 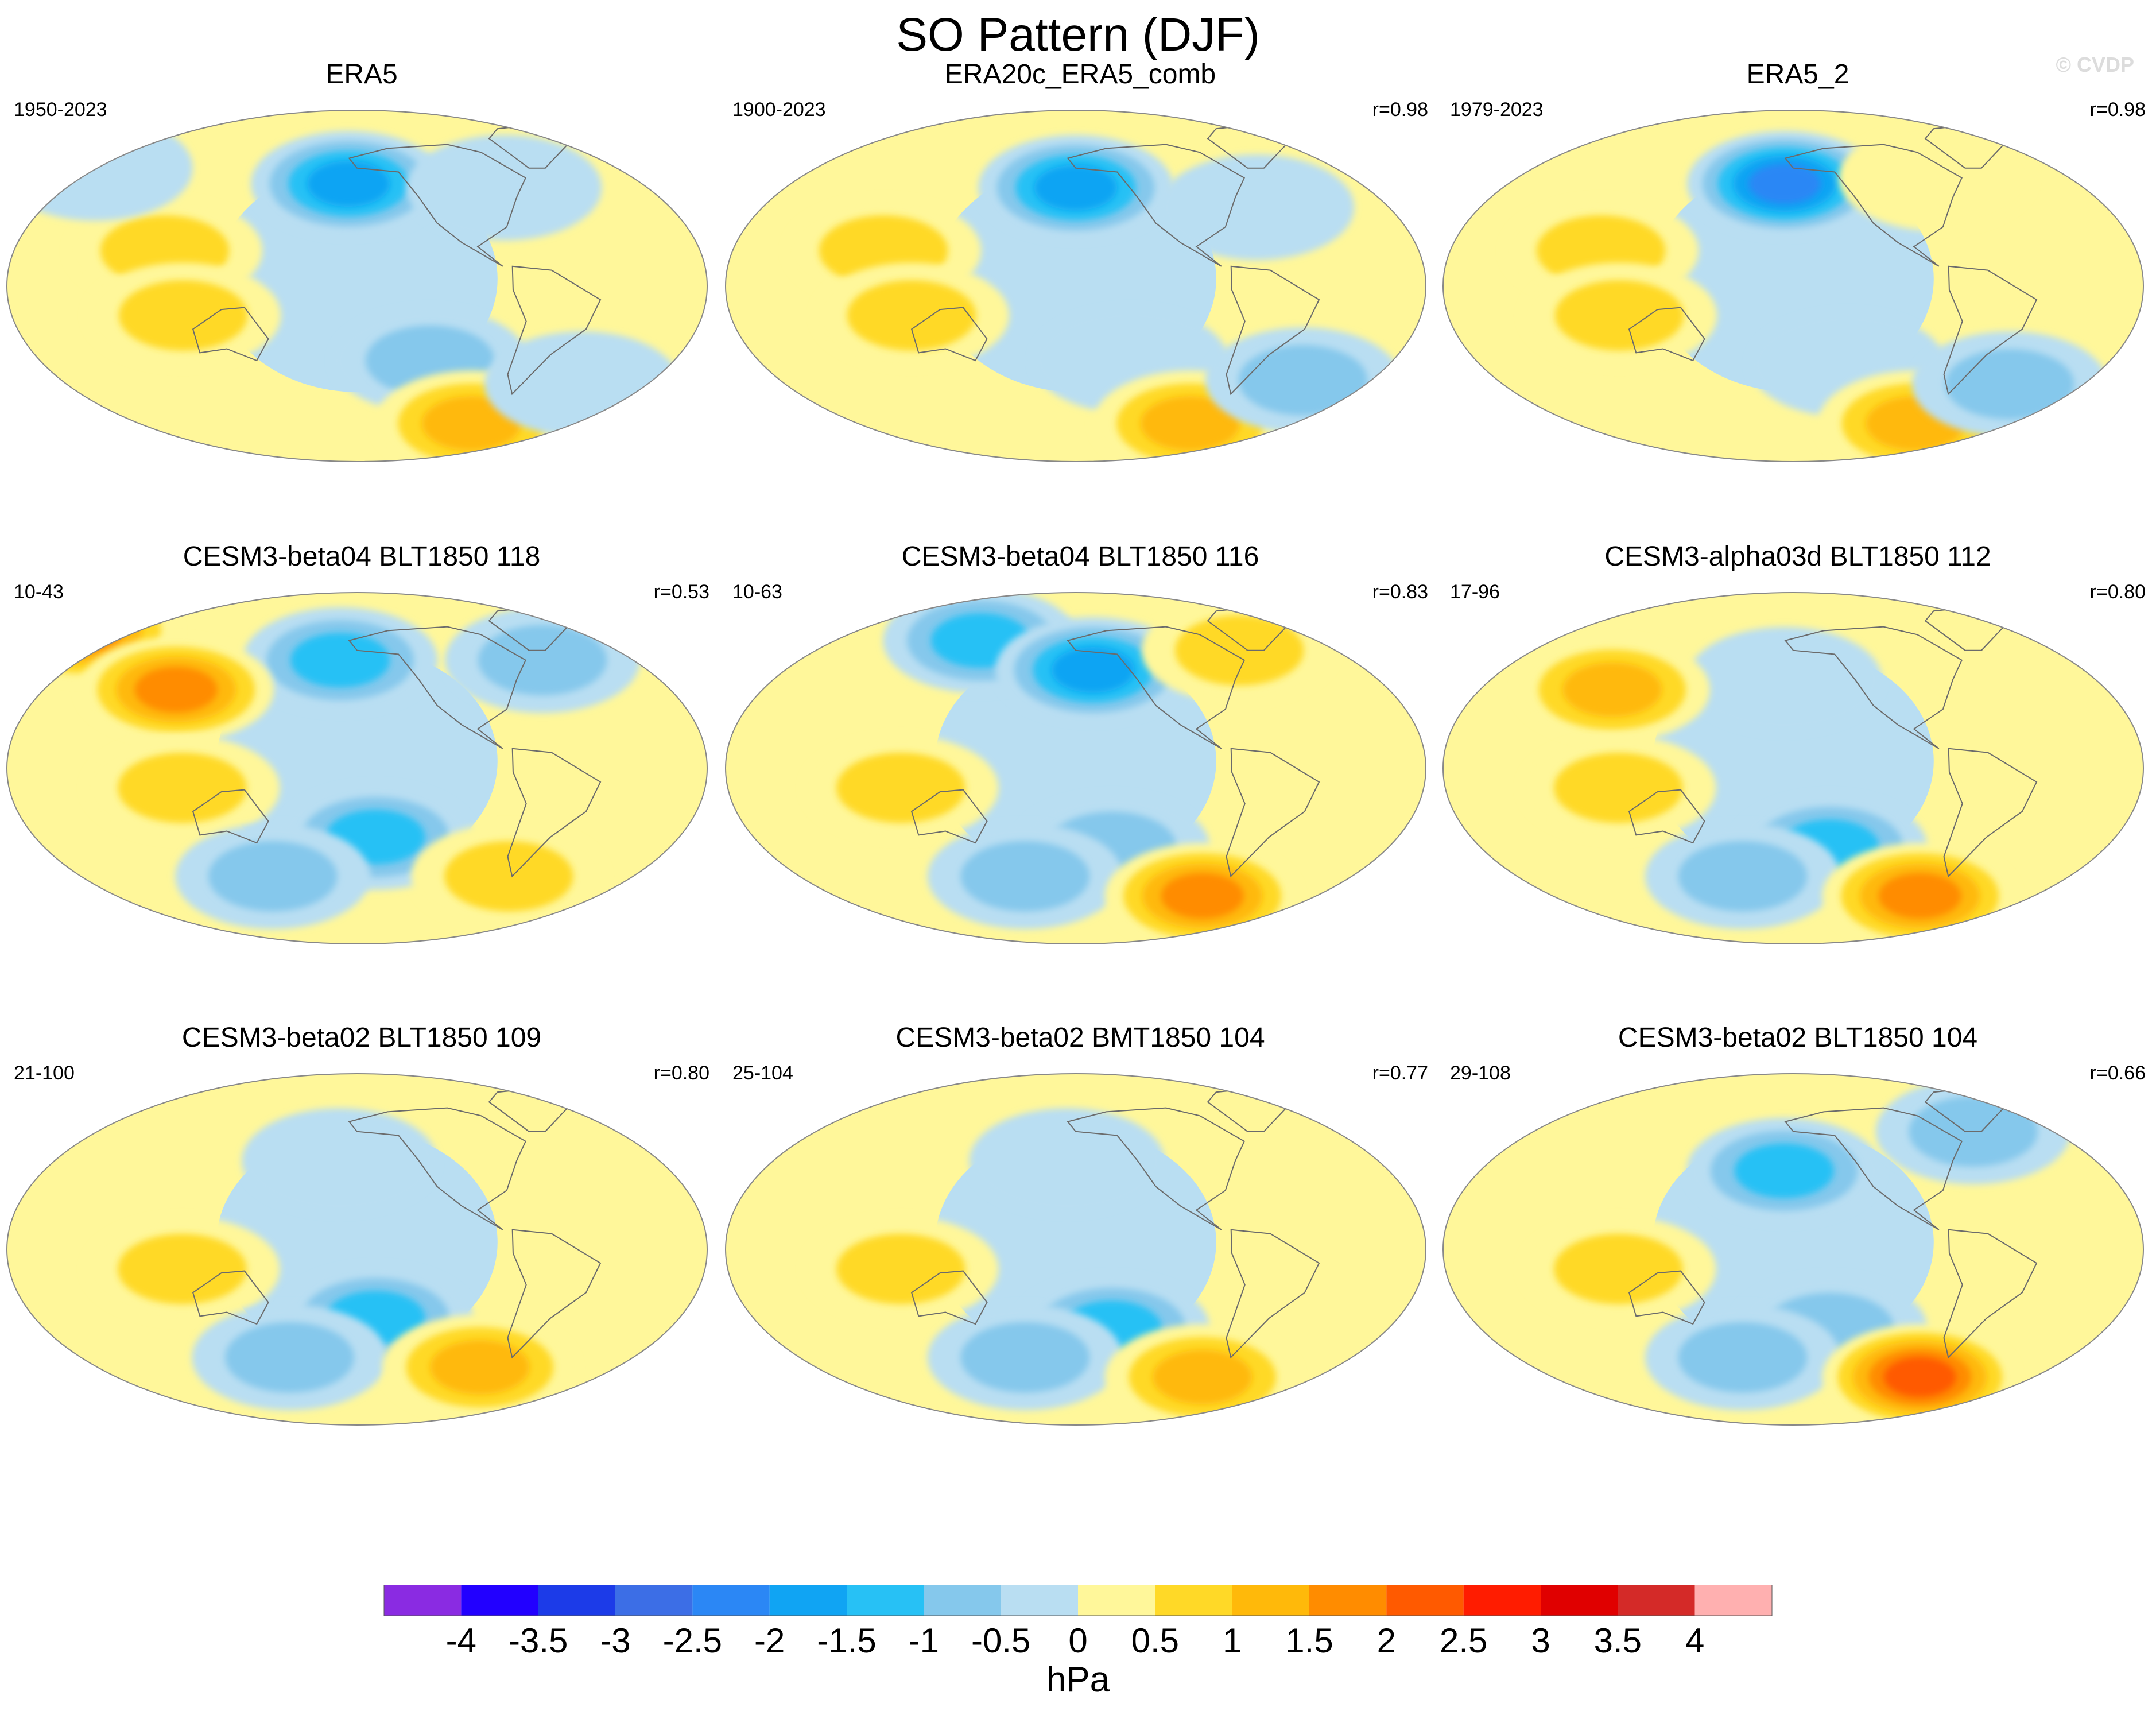 What do you see at coordinates (361, 75) in the screenshot?
I see `panel-title: ERA5` at bounding box center [361, 75].